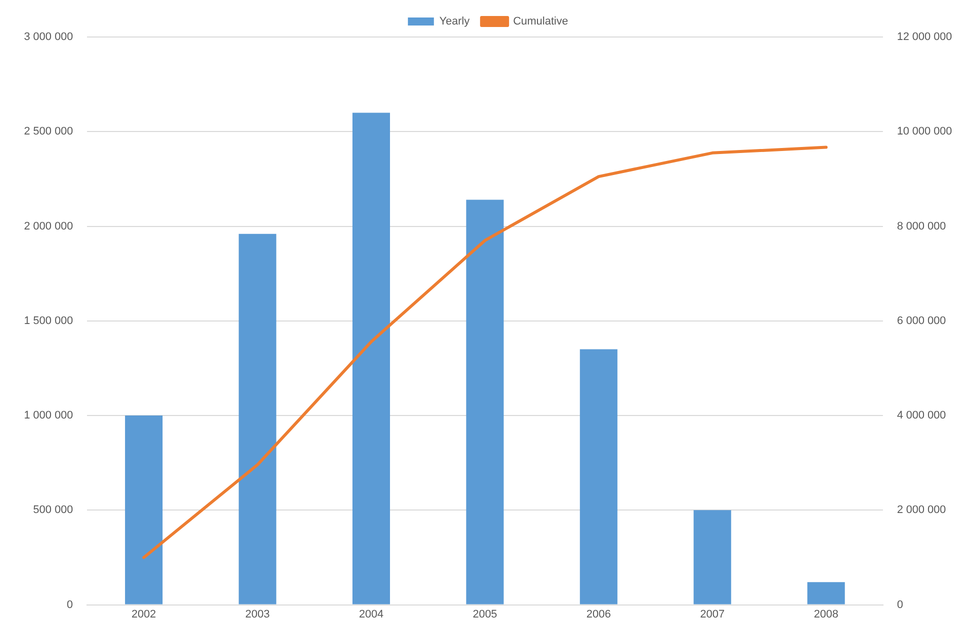 This screenshot has width=976, height=638. What do you see at coordinates (454, 22) in the screenshot?
I see `legend-label: Yearly` at bounding box center [454, 22].